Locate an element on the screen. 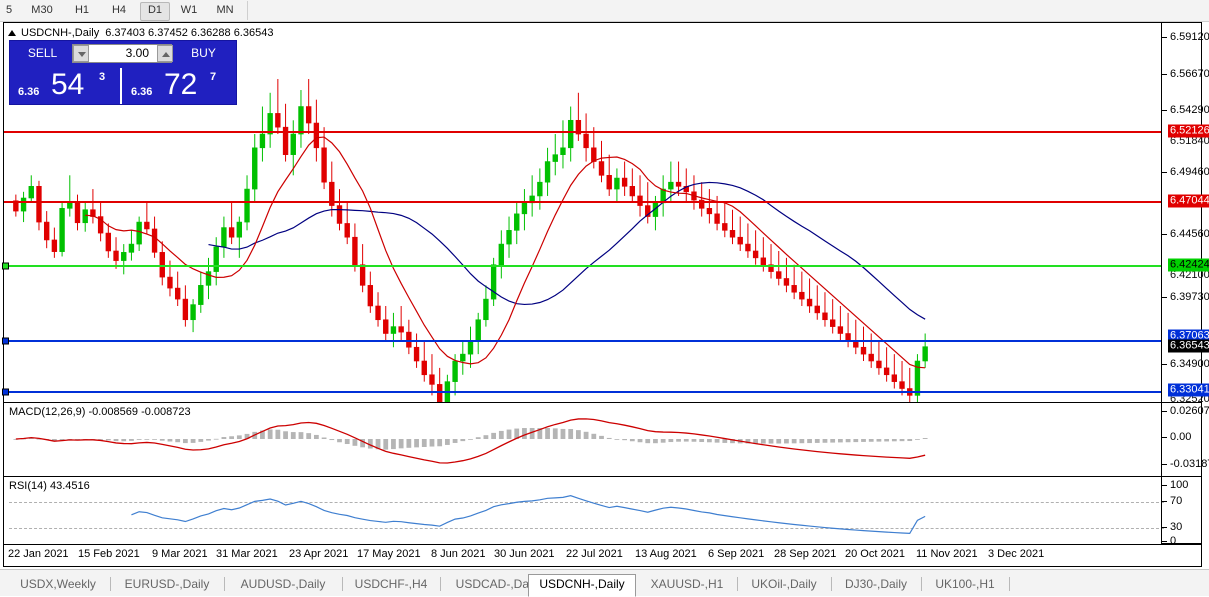  sell-price-block: 6.36 54 3 is located at coordinates (66, 86).